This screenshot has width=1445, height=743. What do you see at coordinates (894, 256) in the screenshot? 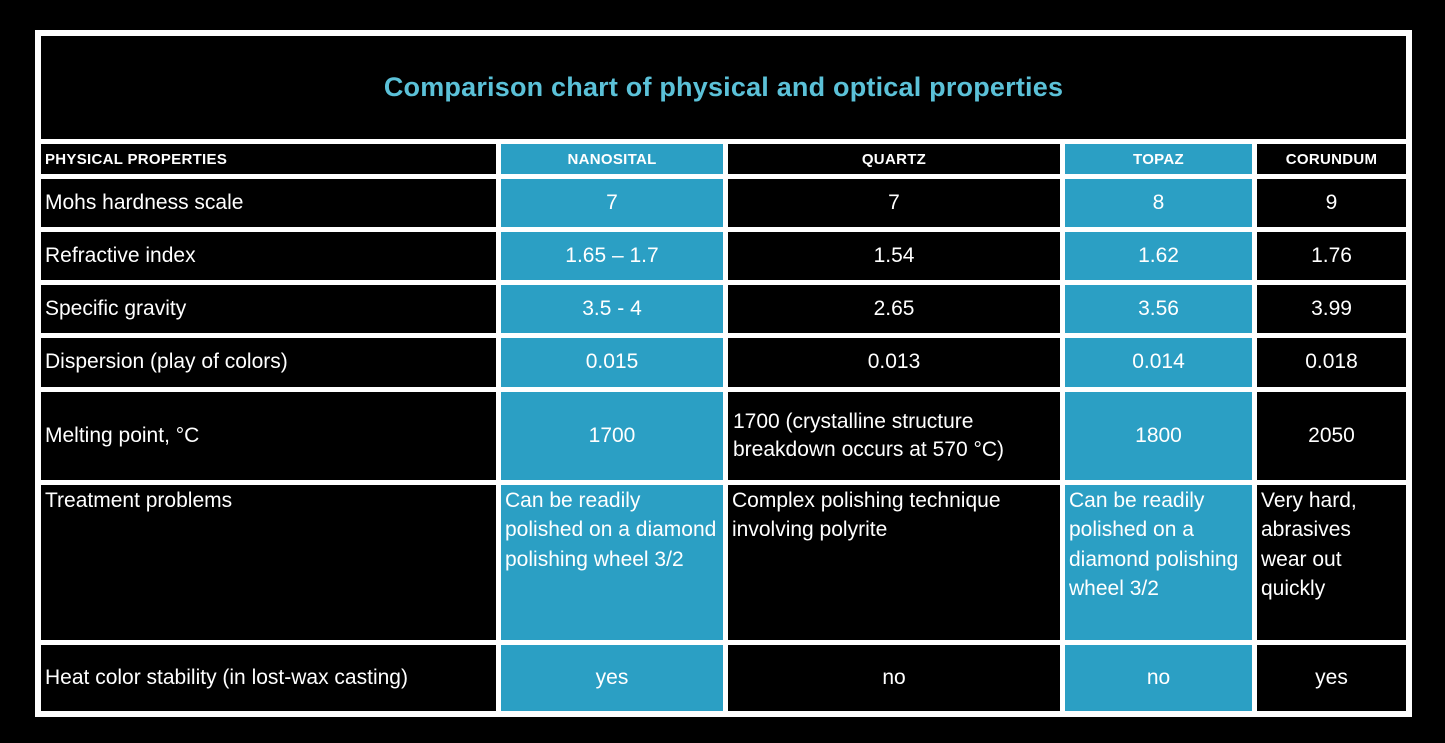
I see `value-cell-quartz-refractive-index: 1.54` at bounding box center [894, 256].